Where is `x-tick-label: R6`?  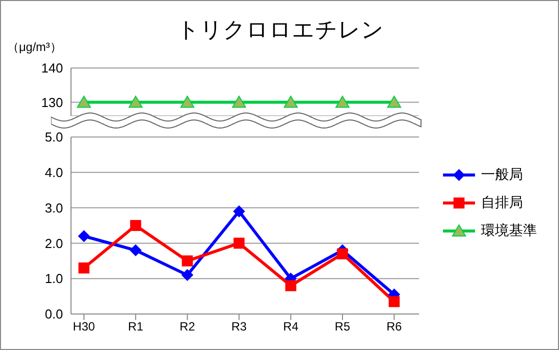 x-tick-label: R6 is located at coordinates (394, 327).